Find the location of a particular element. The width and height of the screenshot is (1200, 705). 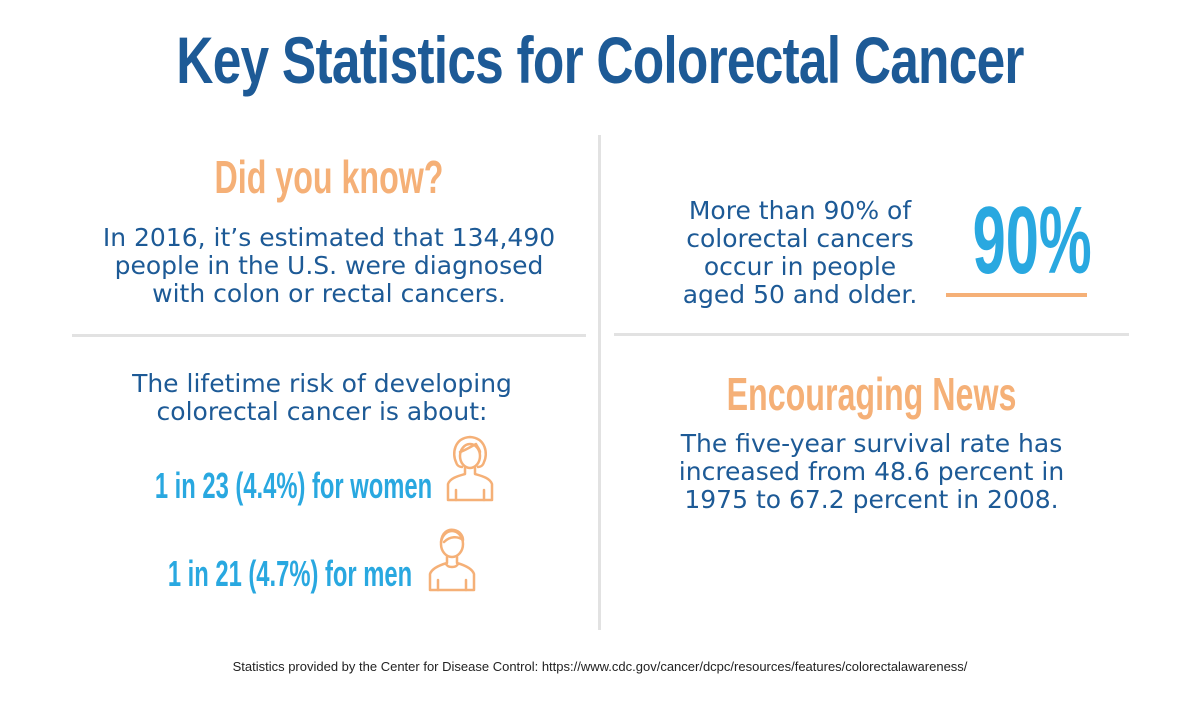

man-icon is located at coordinates (452, 559).